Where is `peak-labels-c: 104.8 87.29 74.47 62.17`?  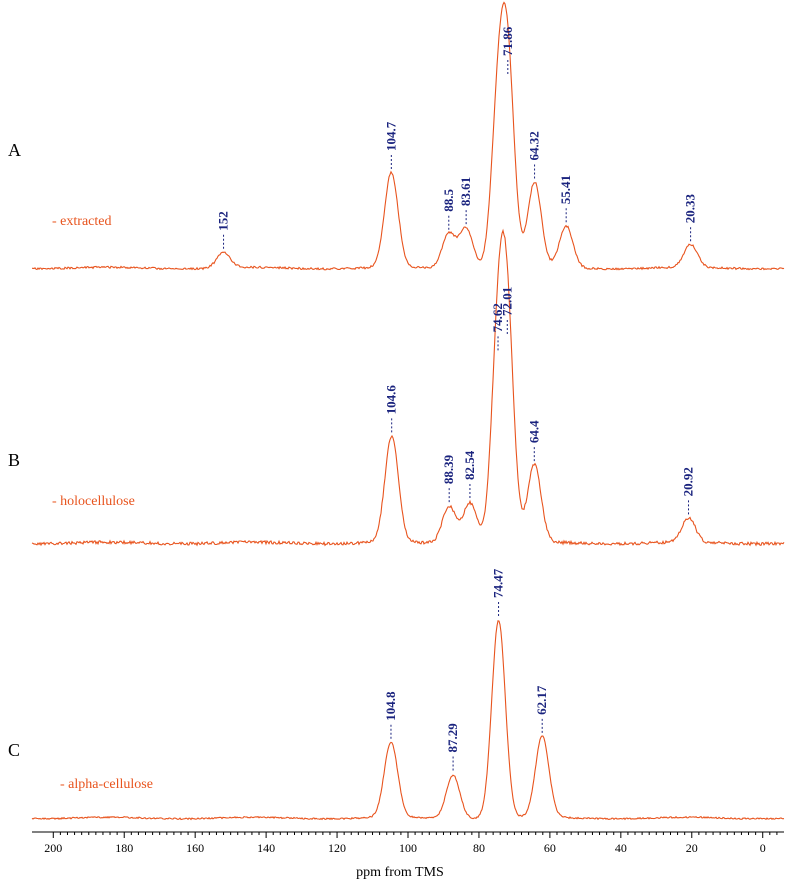 peak-labels-c: 104.8 87.29 74.47 62.17 is located at coordinates (466, 669).